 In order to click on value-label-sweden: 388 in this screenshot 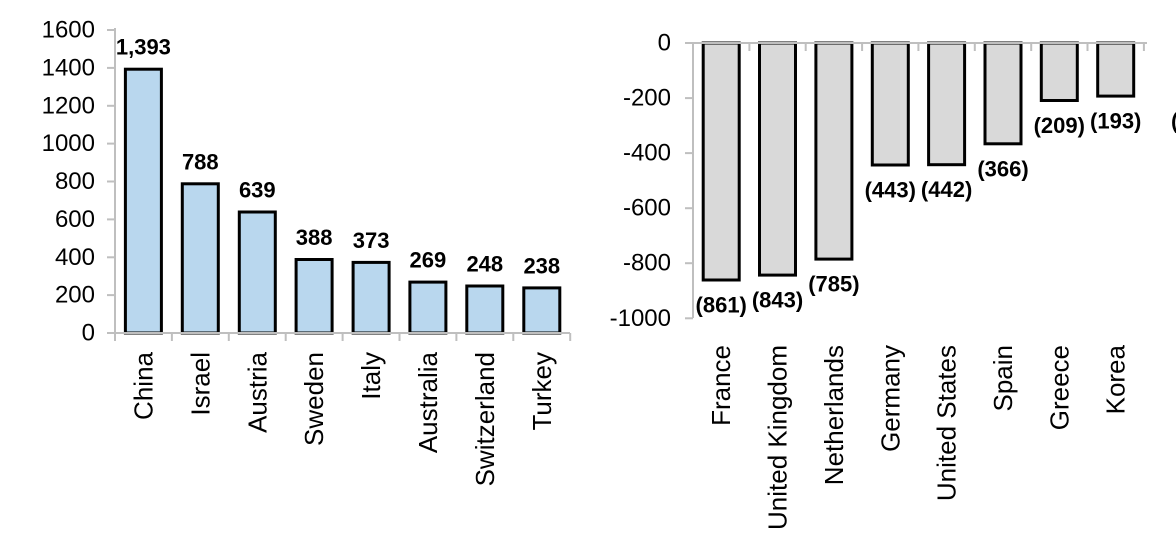, I will do `click(314, 237)`.